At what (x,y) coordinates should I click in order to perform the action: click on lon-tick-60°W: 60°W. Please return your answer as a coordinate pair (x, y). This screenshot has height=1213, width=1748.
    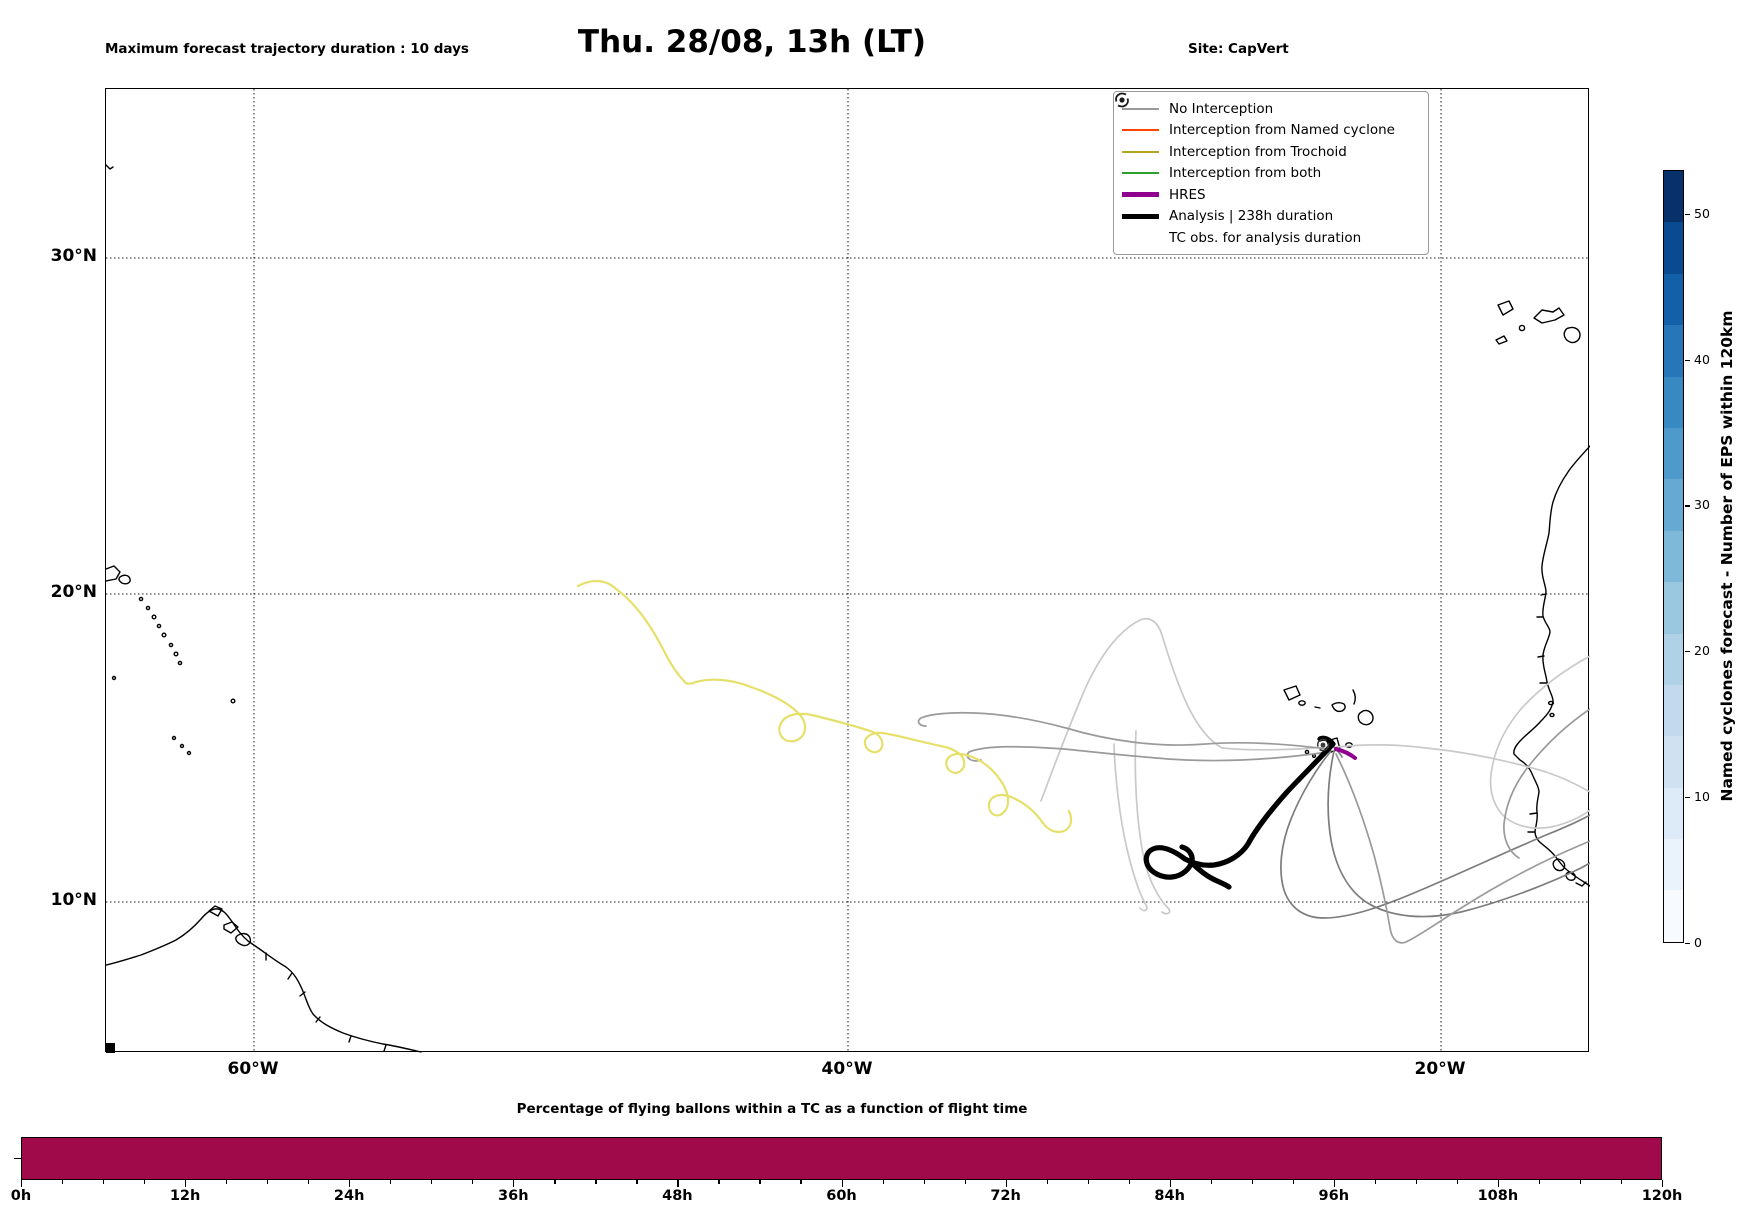
    Looking at the image, I should click on (253, 1069).